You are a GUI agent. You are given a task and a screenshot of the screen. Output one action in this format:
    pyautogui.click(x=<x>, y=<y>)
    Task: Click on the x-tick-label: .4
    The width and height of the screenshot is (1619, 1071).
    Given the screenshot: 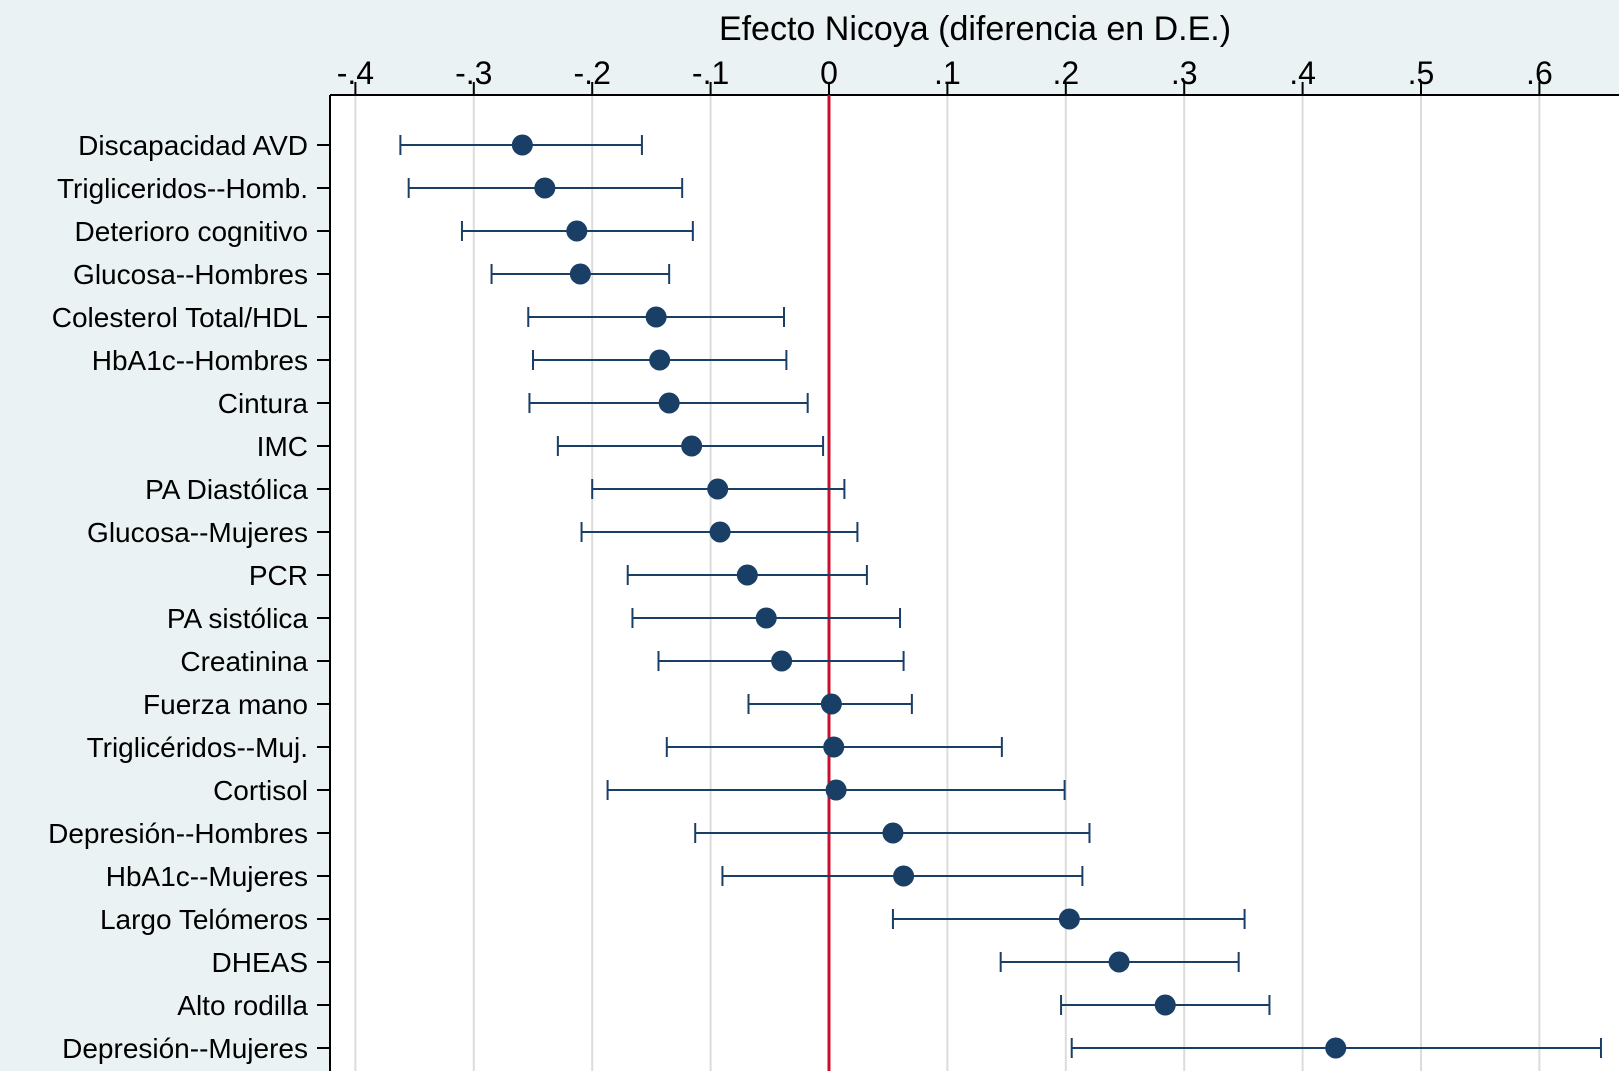 What is the action you would take?
    pyautogui.click(x=1302, y=73)
    